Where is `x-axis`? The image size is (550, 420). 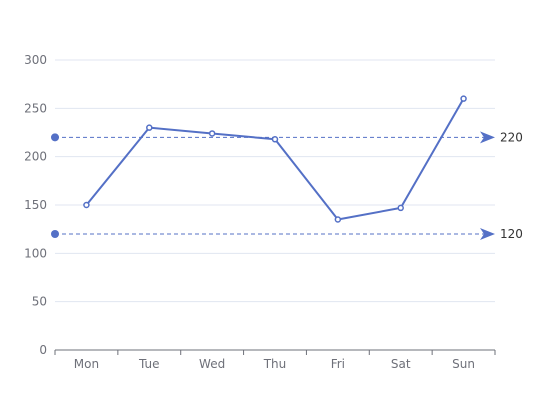 x-axis is located at coordinates (275, 352).